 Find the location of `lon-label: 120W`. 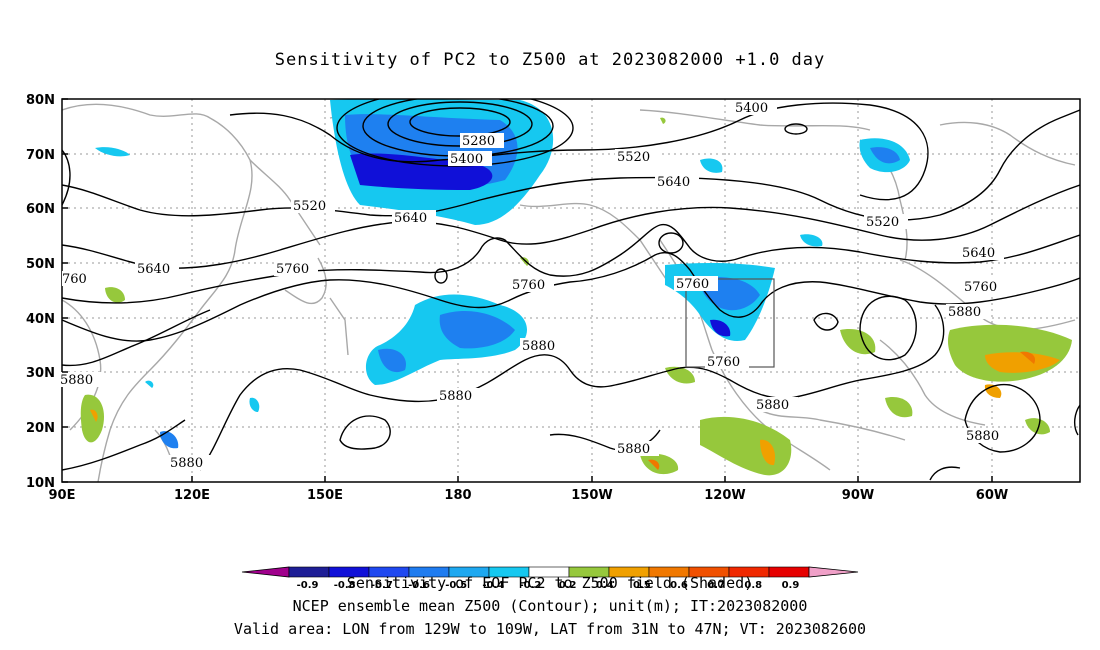

lon-label: 120W is located at coordinates (724, 495).